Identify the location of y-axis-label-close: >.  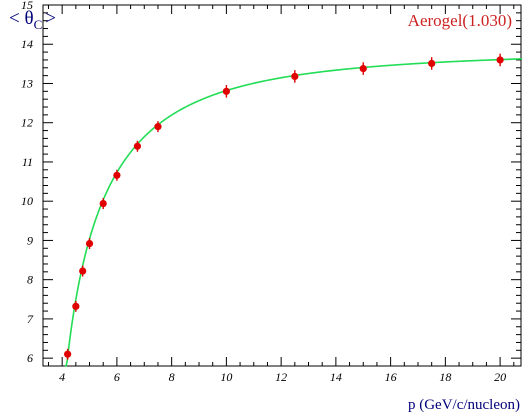
(50, 18).